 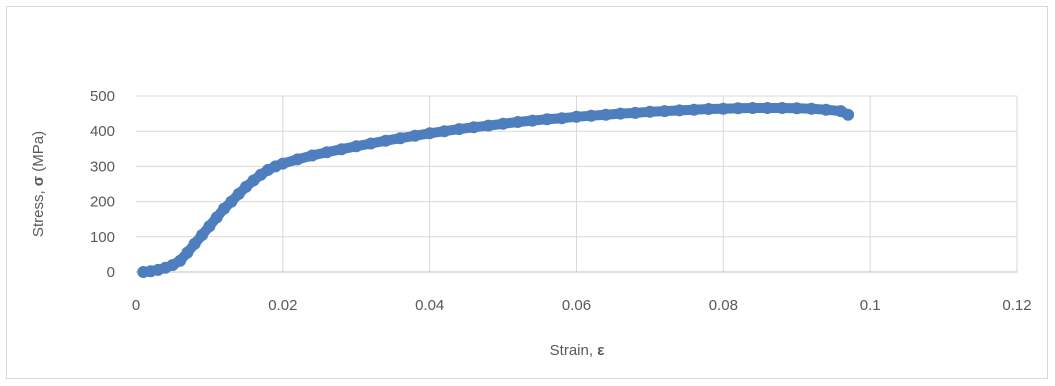 What do you see at coordinates (111, 272) in the screenshot?
I see `y-tick-label: 0` at bounding box center [111, 272].